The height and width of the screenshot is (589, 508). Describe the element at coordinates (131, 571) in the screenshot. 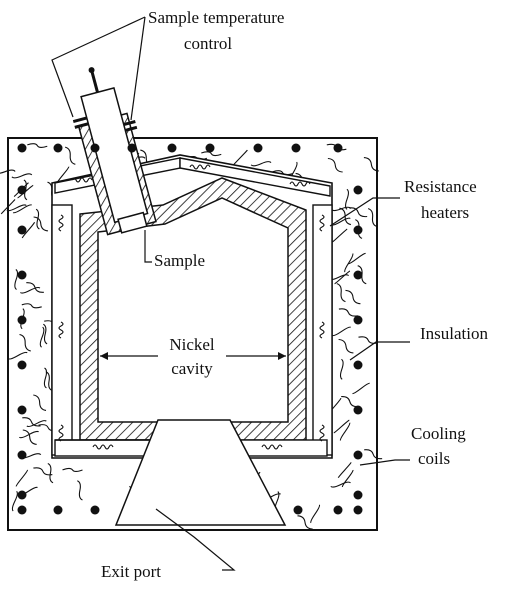

I see `label-exit-port: Exit port` at that location.